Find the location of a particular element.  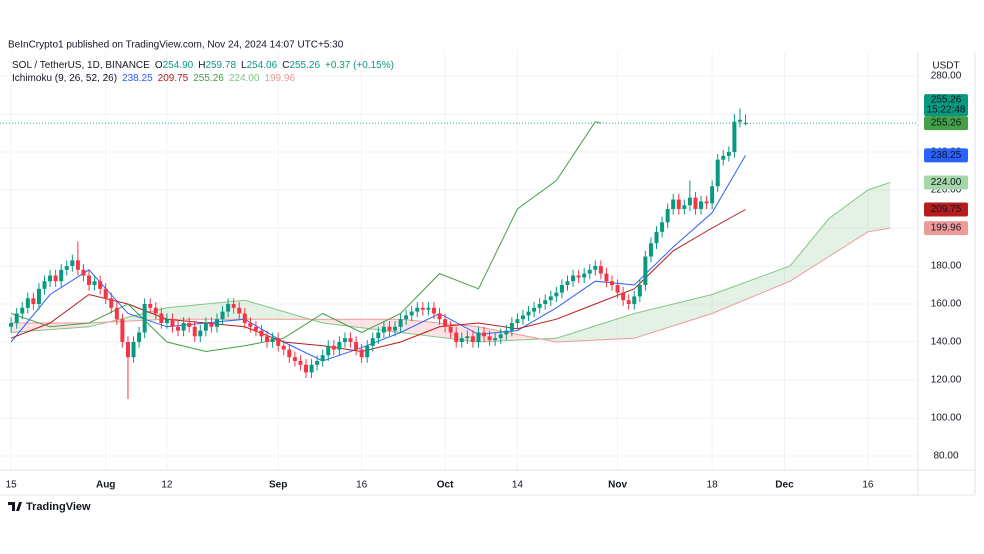

legend-item: 254.06 is located at coordinates (262, 65).